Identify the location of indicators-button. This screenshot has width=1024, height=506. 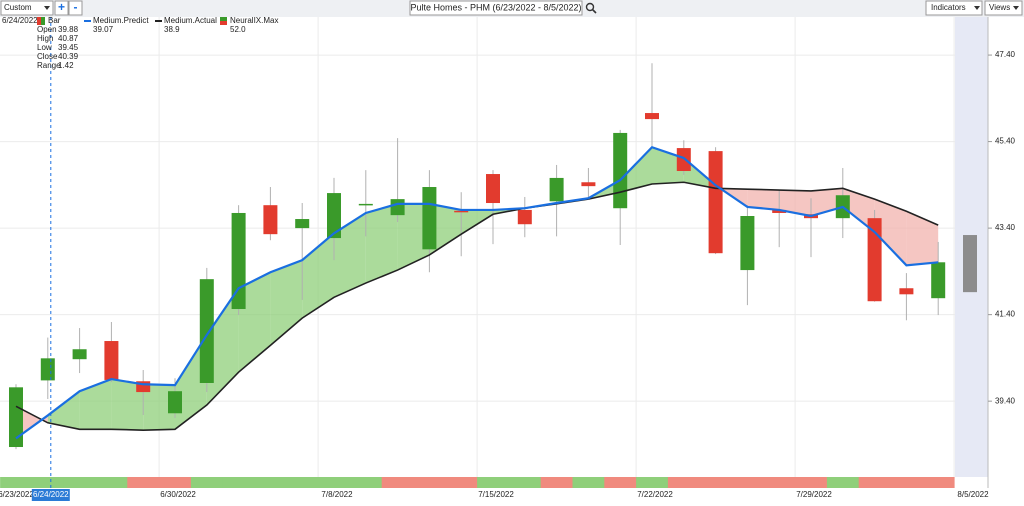
(954, 8).